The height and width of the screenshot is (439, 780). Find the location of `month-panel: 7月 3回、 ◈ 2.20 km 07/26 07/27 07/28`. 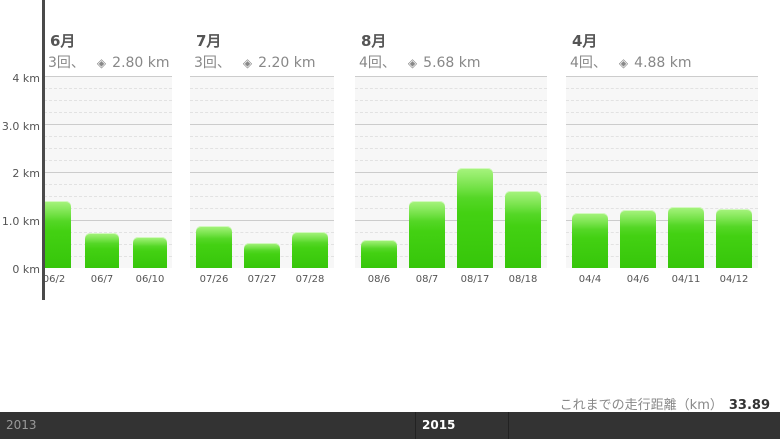

month-panel: 7月 3回、 ◈ 2.20 km 07/26 07/27 07/28 is located at coordinates (262, 150).